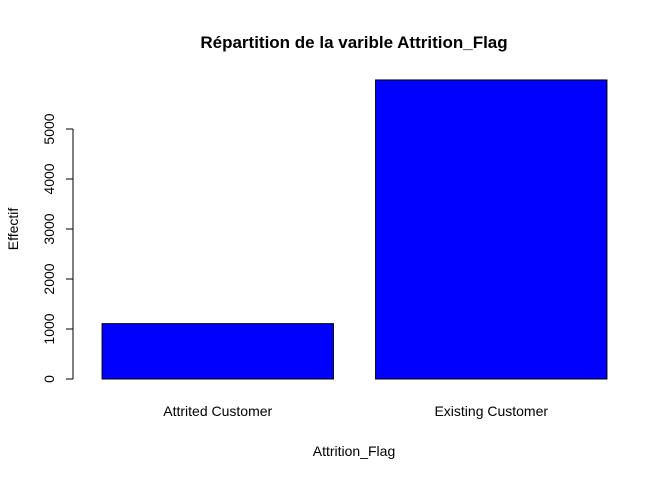 The image size is (672, 485). What do you see at coordinates (49, 278) in the screenshot?
I see `y-tick-label: 2000` at bounding box center [49, 278].